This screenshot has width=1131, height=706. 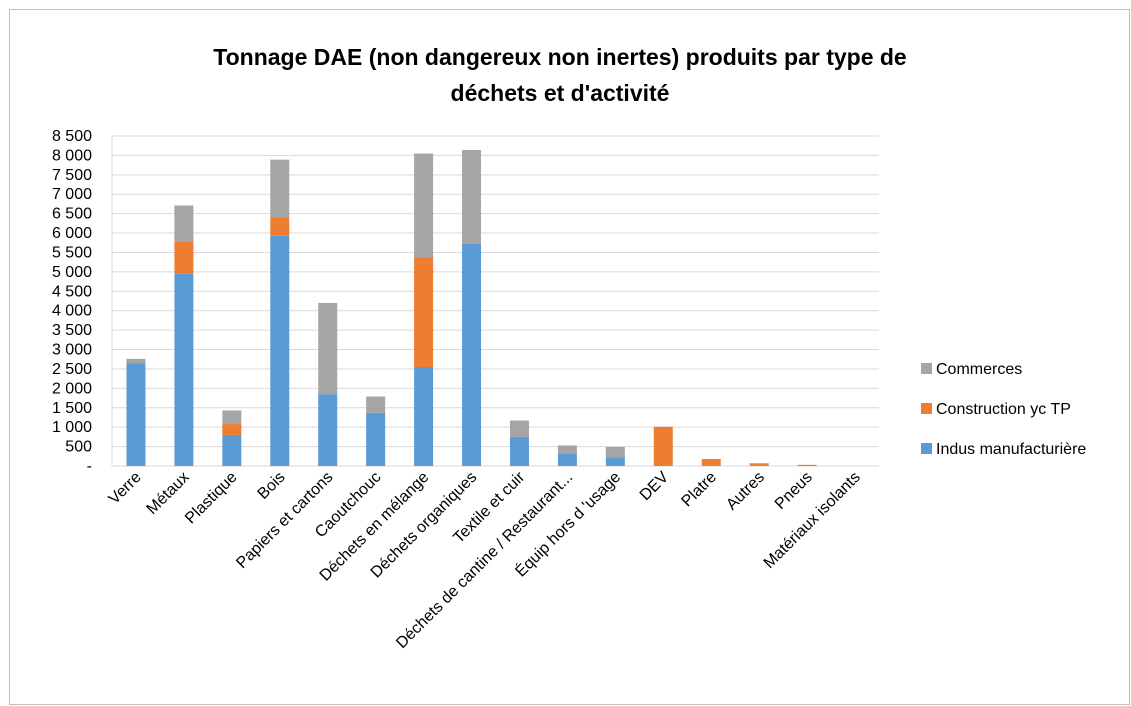 What do you see at coordinates (699, 490) in the screenshot?
I see `x-tick-label: Platre` at bounding box center [699, 490].